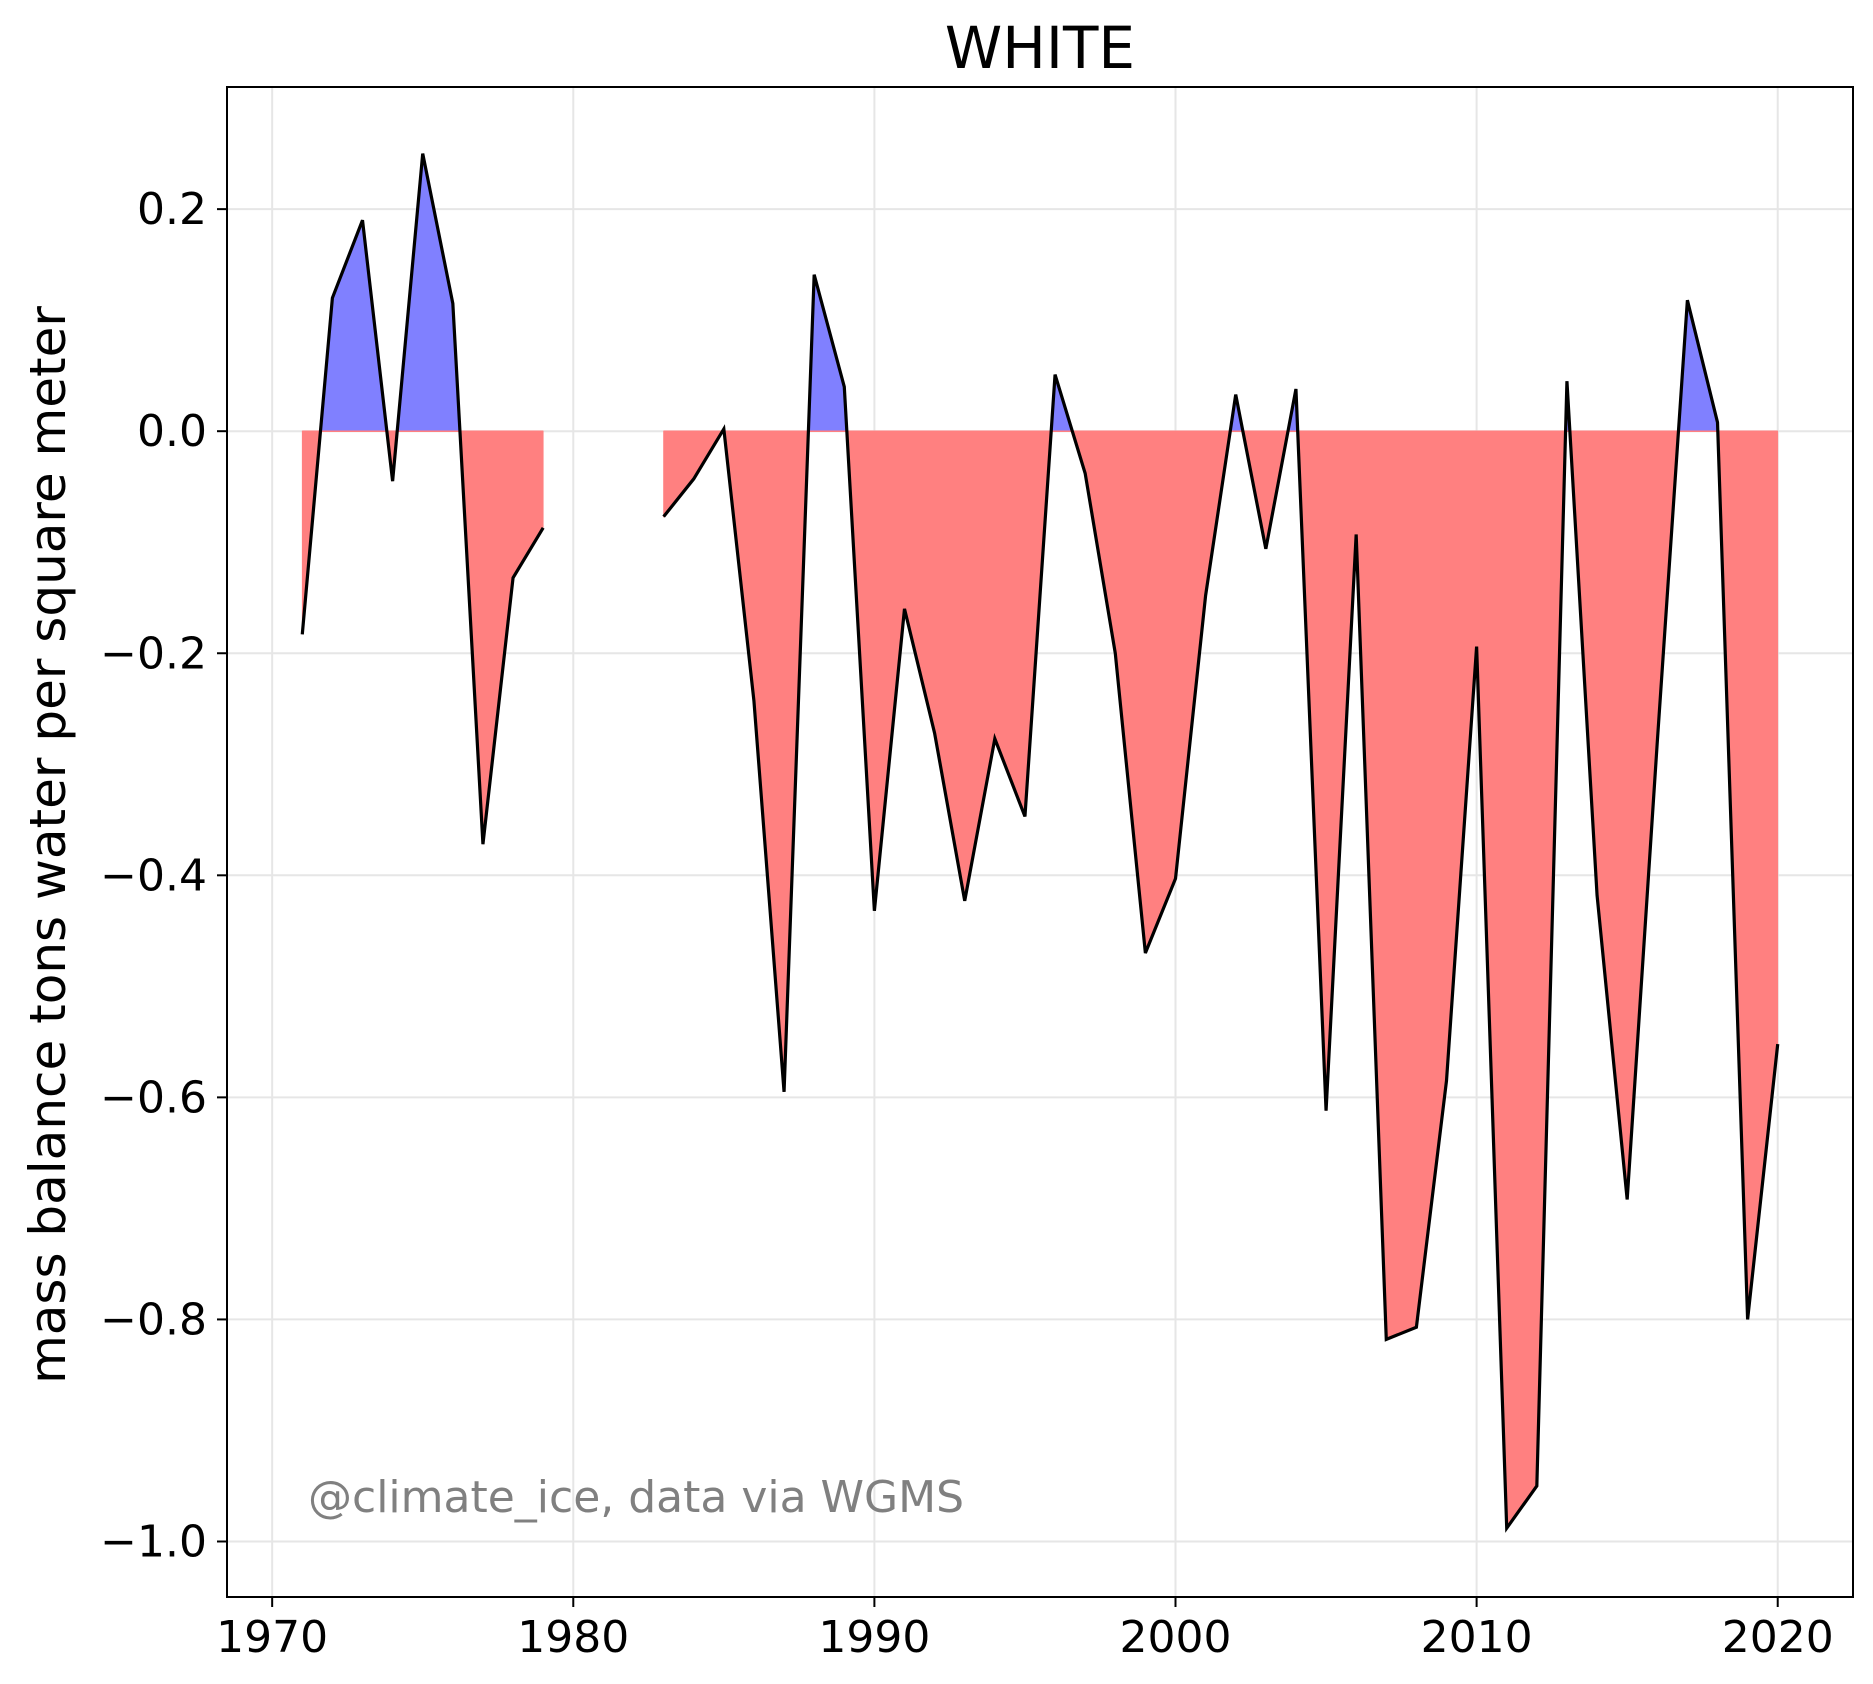 This screenshot has width=1873, height=1684. Describe the element at coordinates (153, 1097) in the screenshot. I see `y-tick-label: −0.6` at that location.